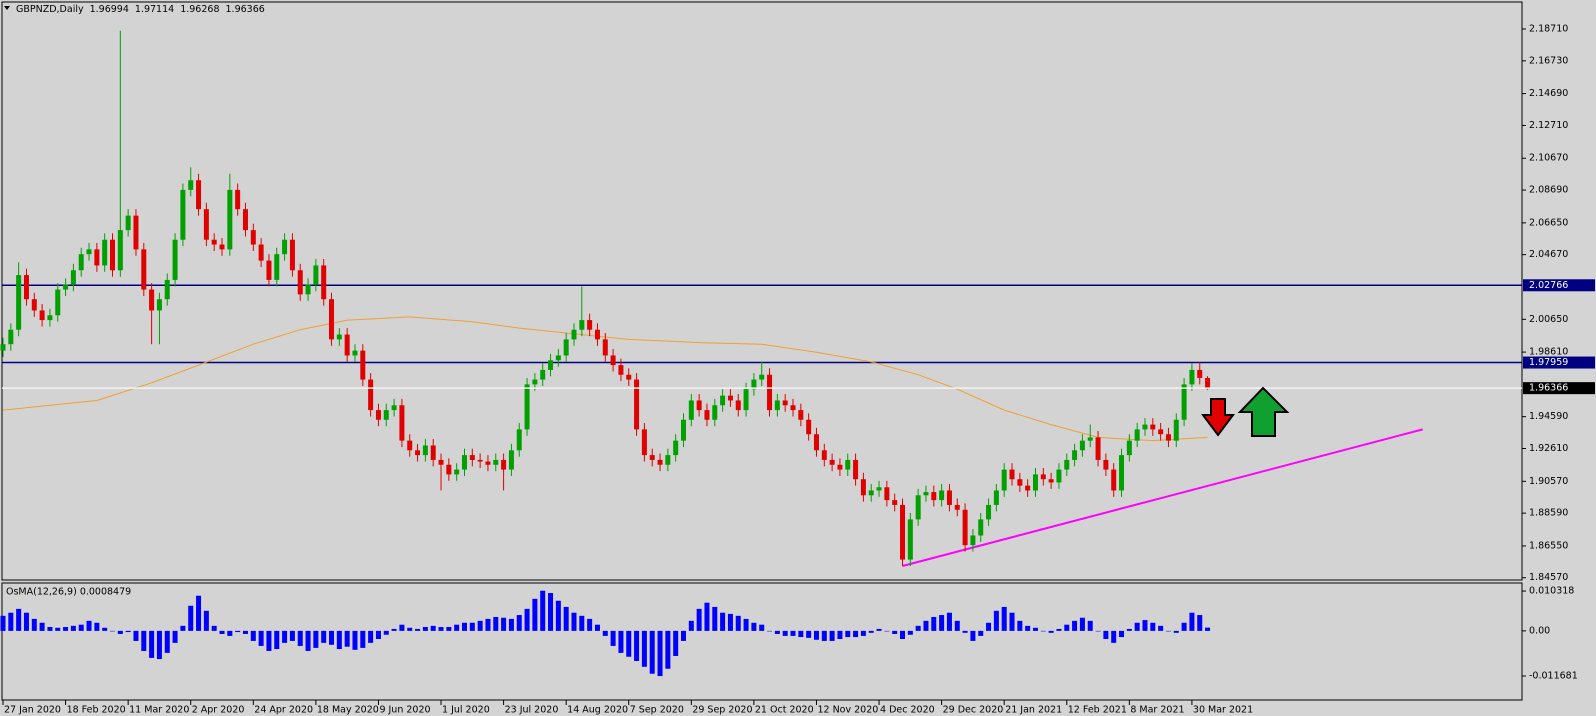 This screenshot has height=716, width=1596. Describe the element at coordinates (1157, 710) in the screenshot. I see `x-tick-label: 8 Mar 2021` at that location.